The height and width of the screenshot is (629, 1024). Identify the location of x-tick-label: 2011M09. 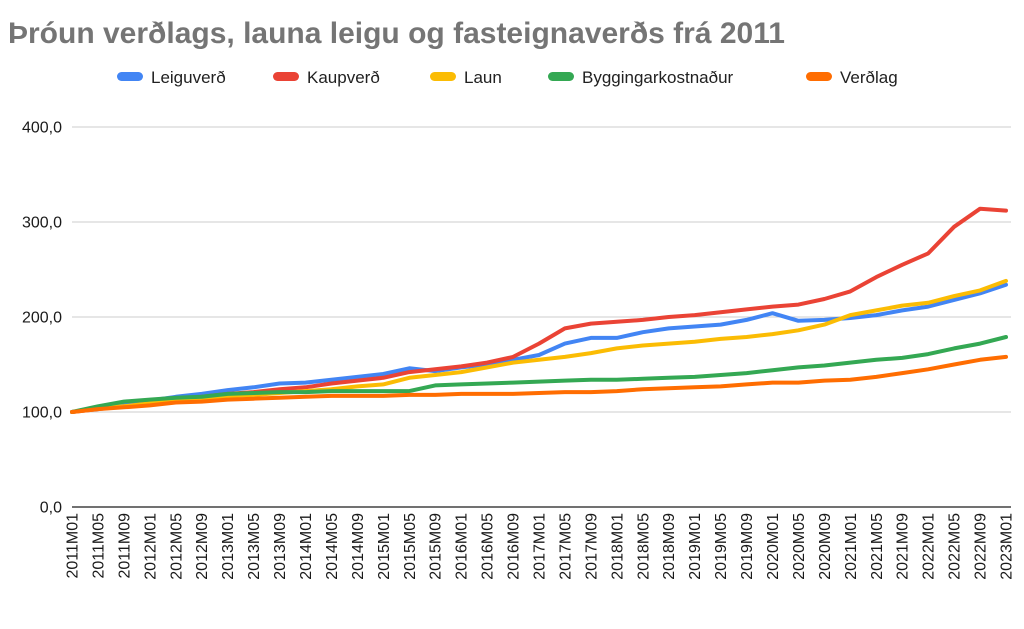
(124, 546).